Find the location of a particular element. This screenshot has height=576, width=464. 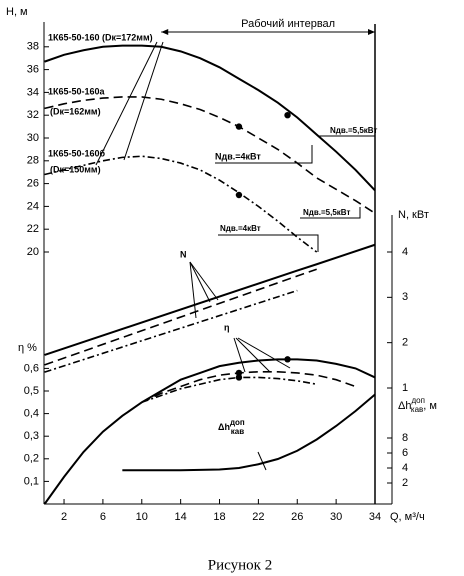

annotation: N is located at coordinates (183, 254).